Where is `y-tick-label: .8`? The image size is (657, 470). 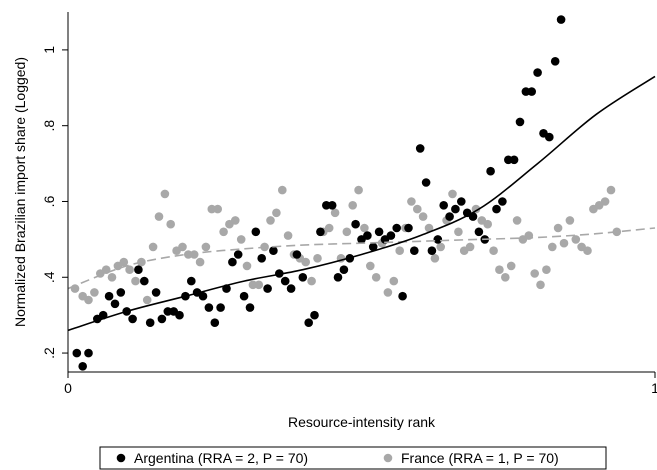
y-tick-label: .8 is located at coordinates (49, 126).